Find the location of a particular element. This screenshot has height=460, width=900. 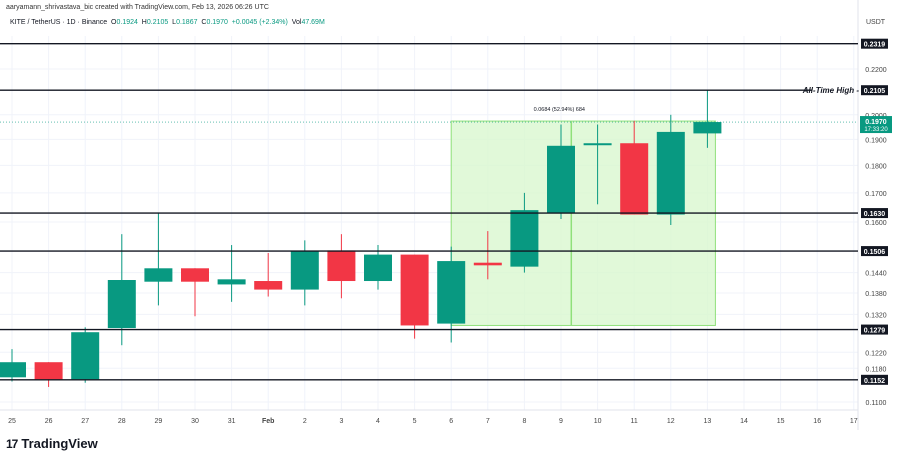

time-axis-label: 13 is located at coordinates (708, 421).